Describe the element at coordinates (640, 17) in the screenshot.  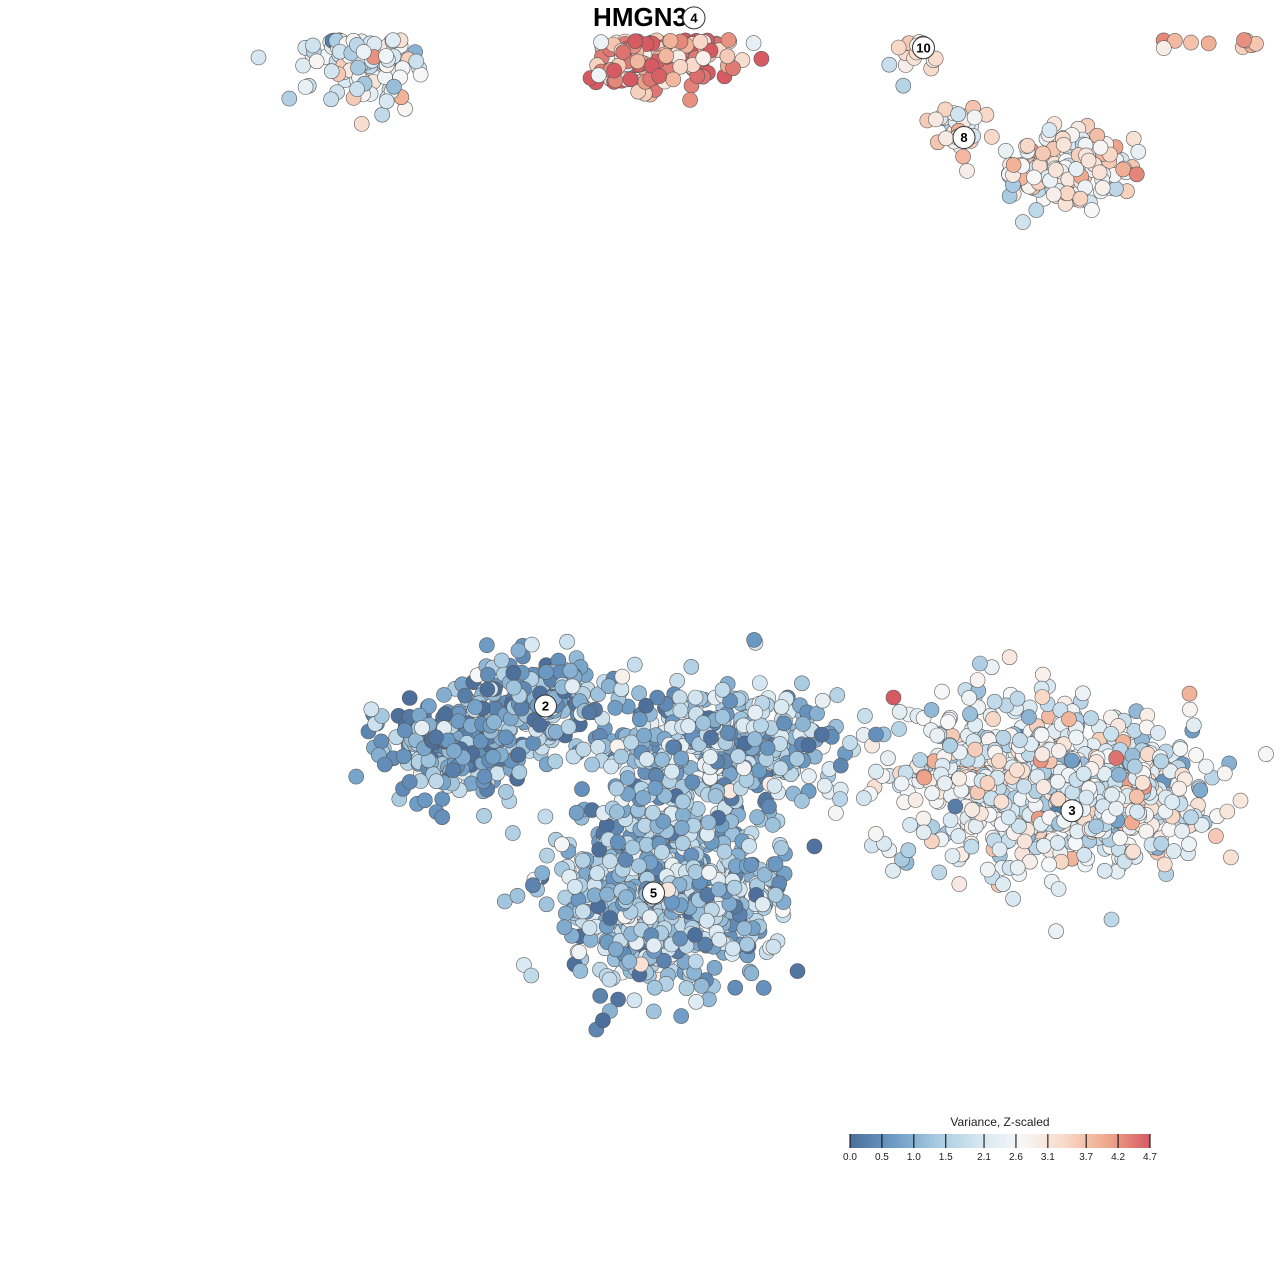
I see `chart-title: HMGN3` at that location.